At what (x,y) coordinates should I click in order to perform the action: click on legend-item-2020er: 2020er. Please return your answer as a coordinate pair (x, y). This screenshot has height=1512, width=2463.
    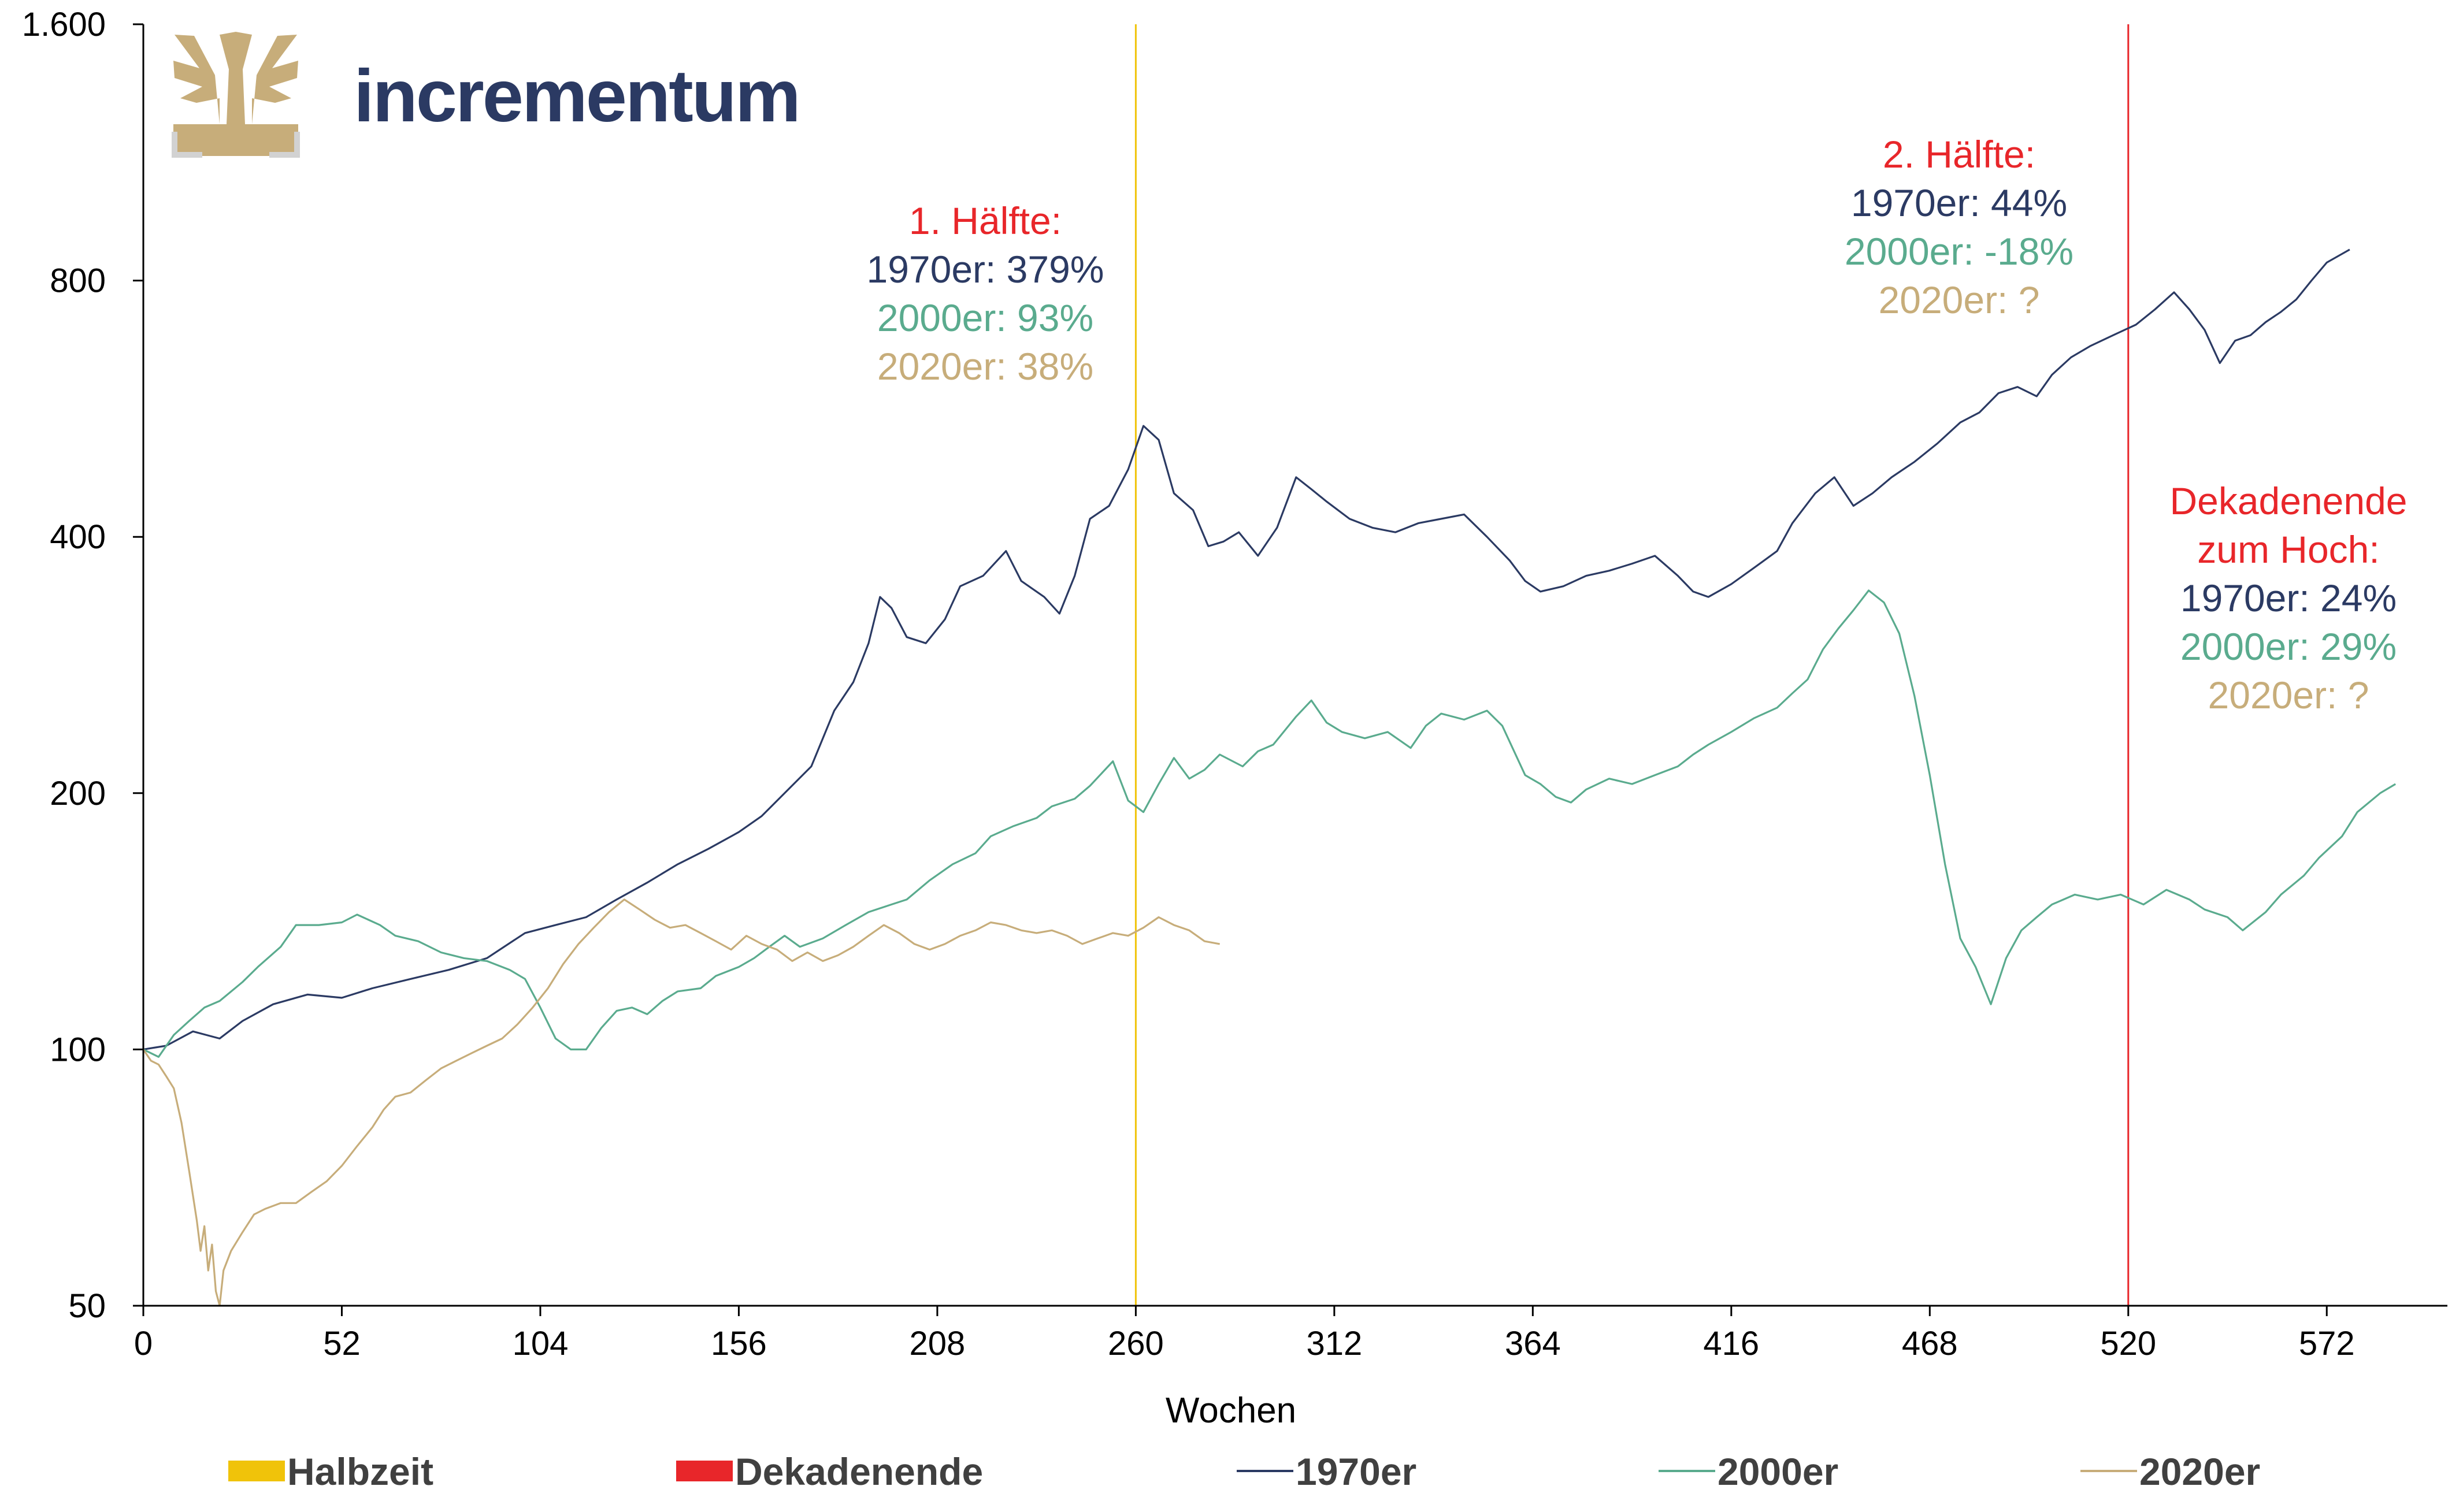
    Looking at the image, I should click on (2170, 1471).